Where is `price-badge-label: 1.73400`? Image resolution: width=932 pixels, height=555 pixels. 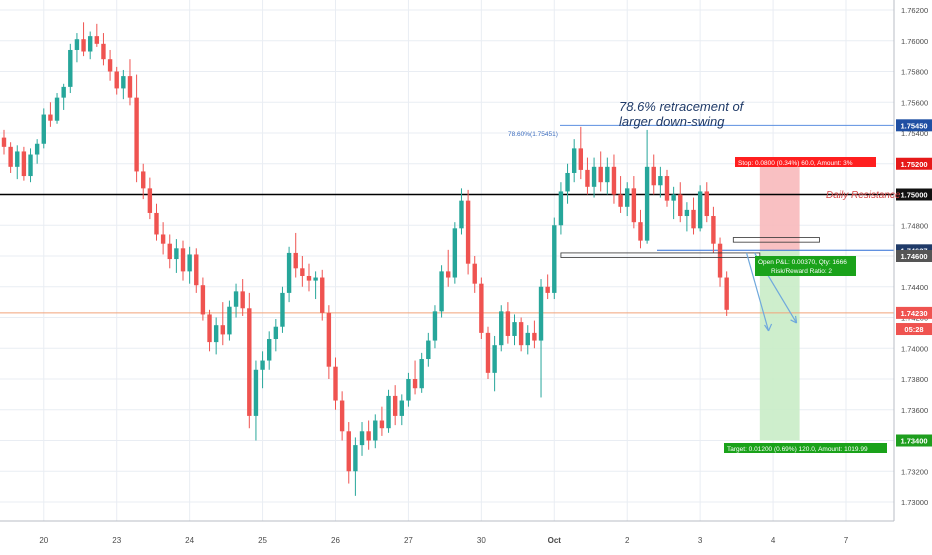 price-badge-label: 1.73400 is located at coordinates (913, 441).